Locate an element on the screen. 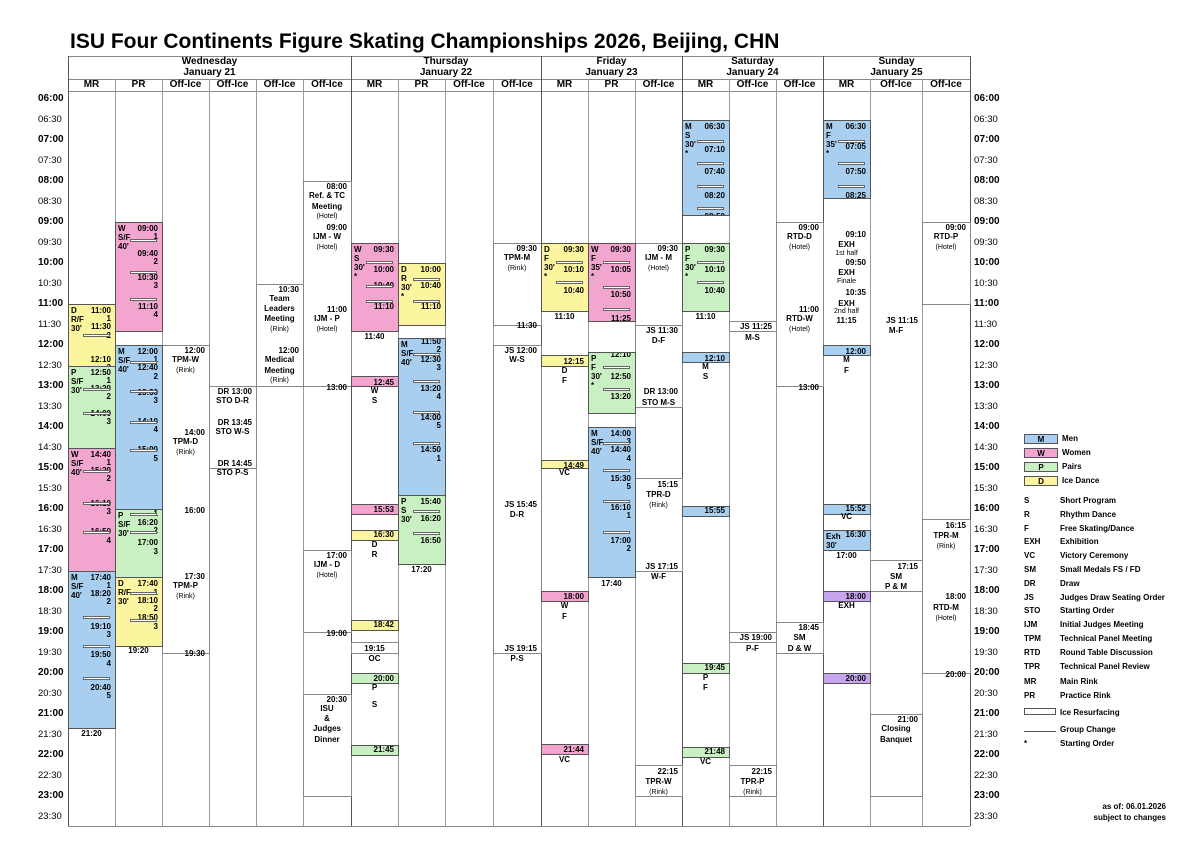 This screenshot has height=849, width=1200. session-time: 18:10 is located at coordinates (147, 600).